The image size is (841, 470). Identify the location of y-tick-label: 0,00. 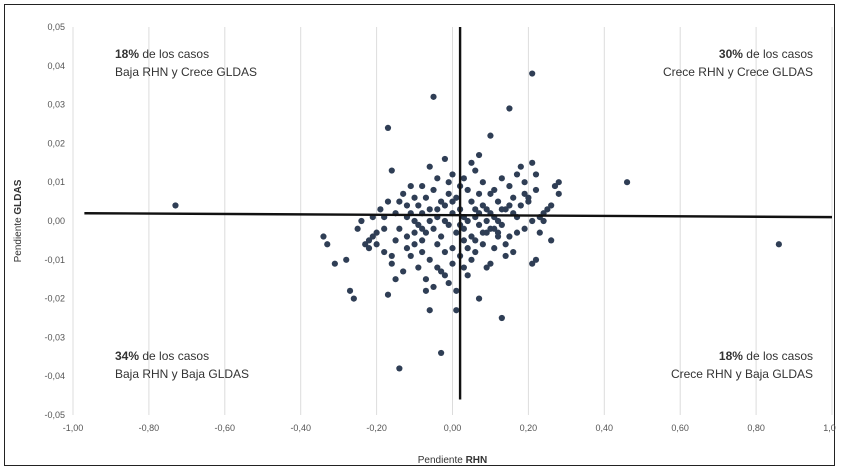
(56, 221).